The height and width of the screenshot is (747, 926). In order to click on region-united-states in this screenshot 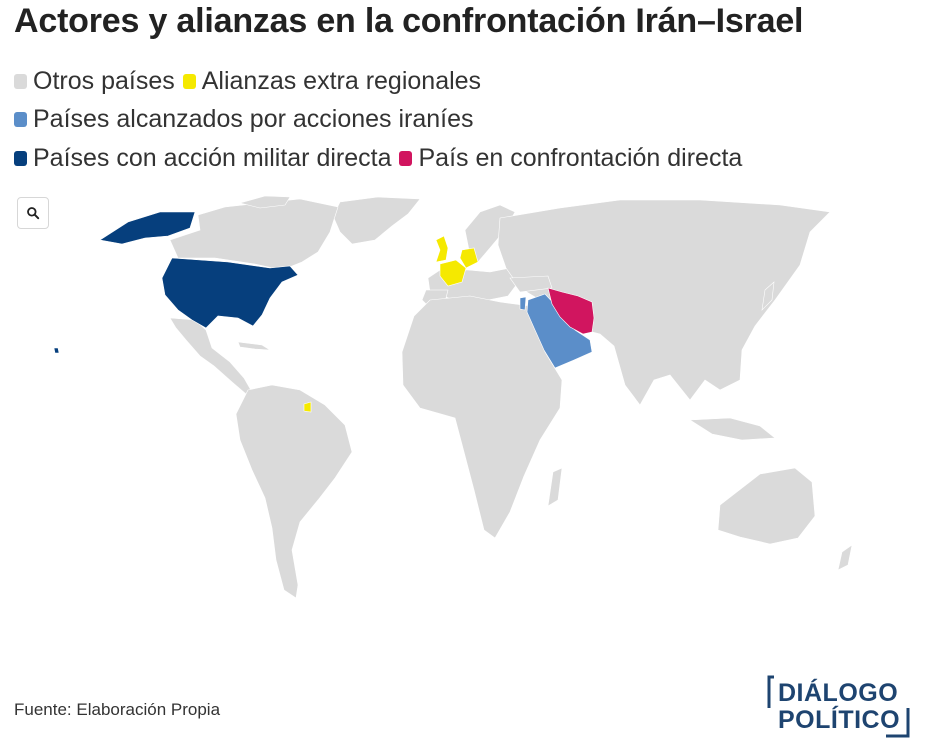, I will do `click(230, 293)`.